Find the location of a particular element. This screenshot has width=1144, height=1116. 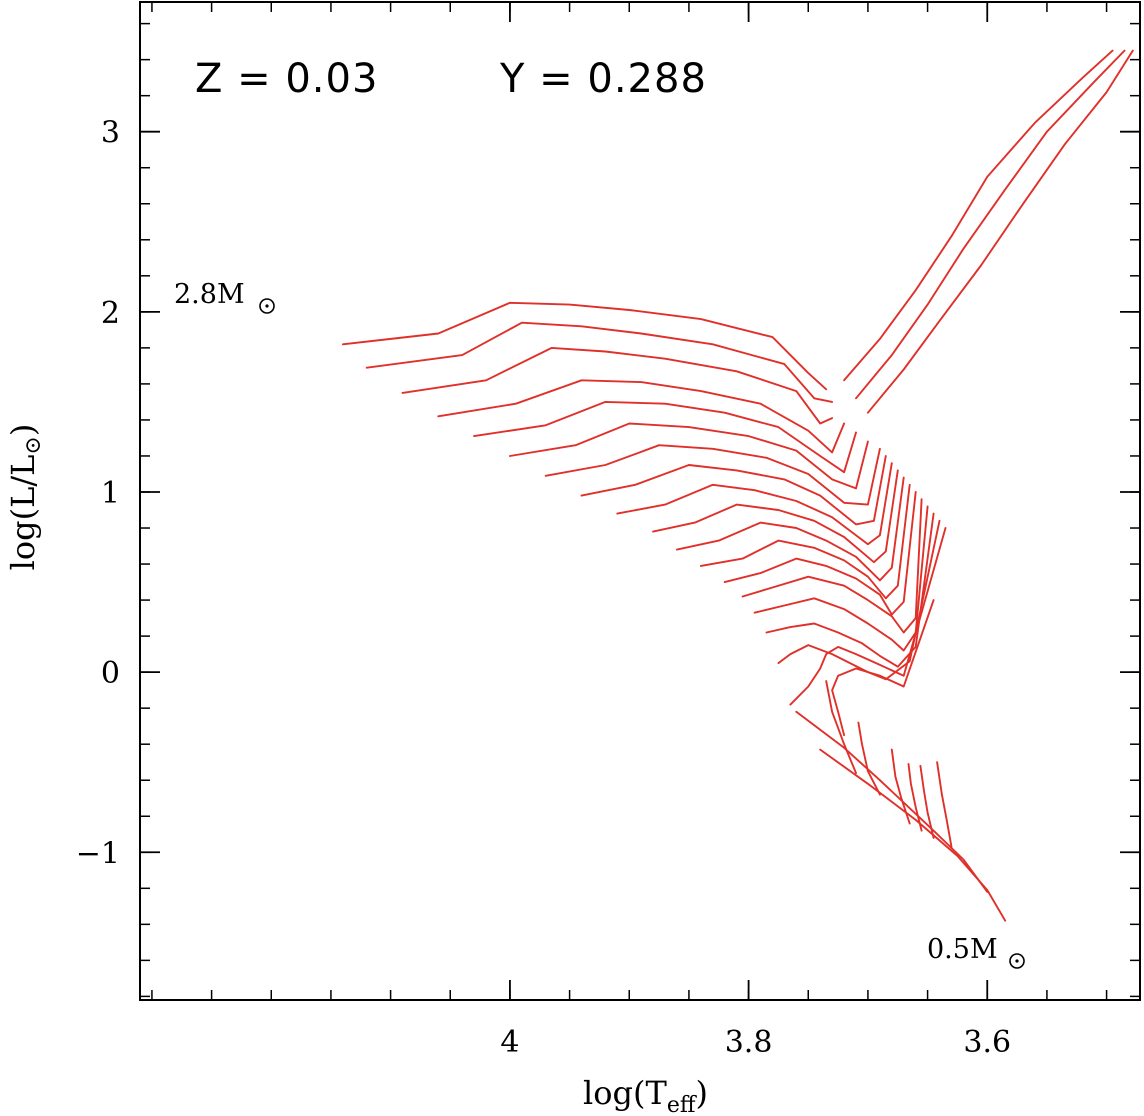

track-0.55 is located at coordinates (892, 801).